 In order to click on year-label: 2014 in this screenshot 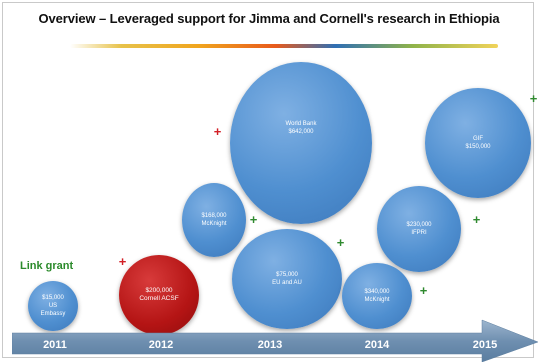, I will do `click(377, 345)`.